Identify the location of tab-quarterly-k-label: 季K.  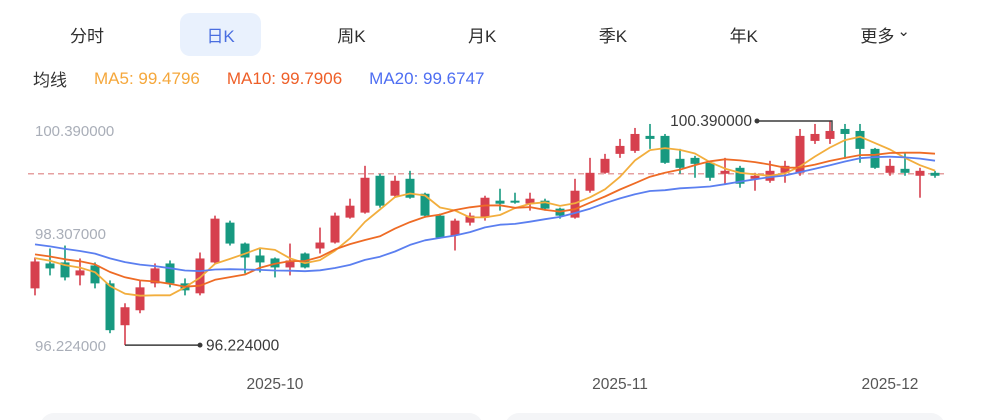
(613, 36).